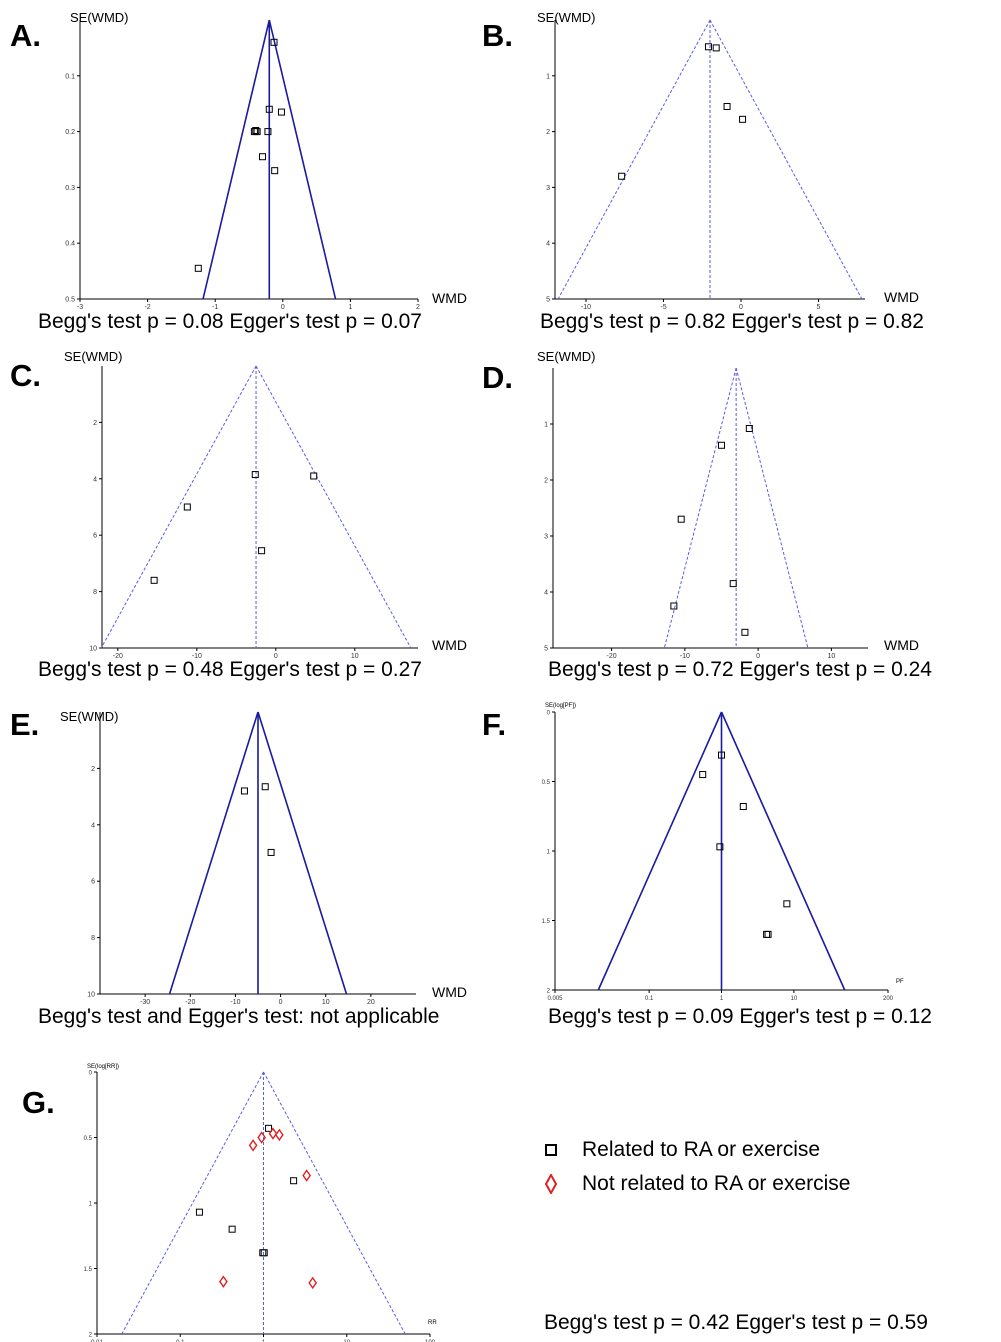  I want to click on panel-f-x-tick-label: 0.005, so click(555, 999).